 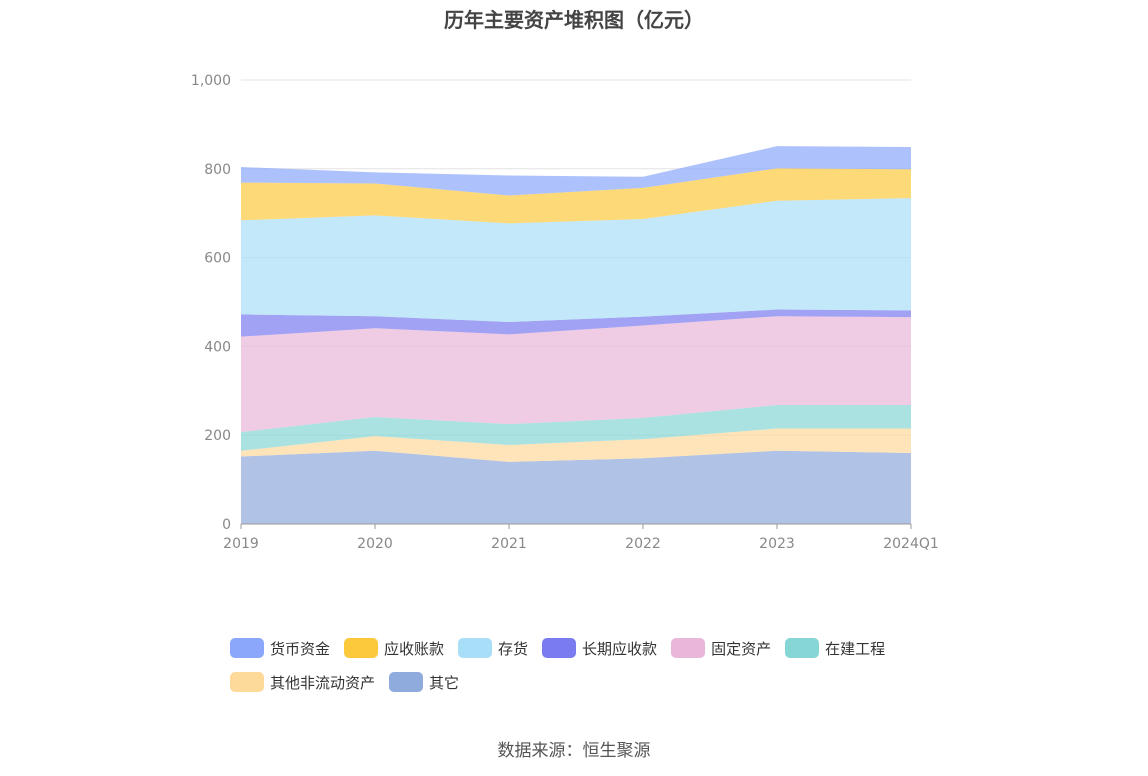 I want to click on y-tick-label: 200, so click(x=217, y=436).